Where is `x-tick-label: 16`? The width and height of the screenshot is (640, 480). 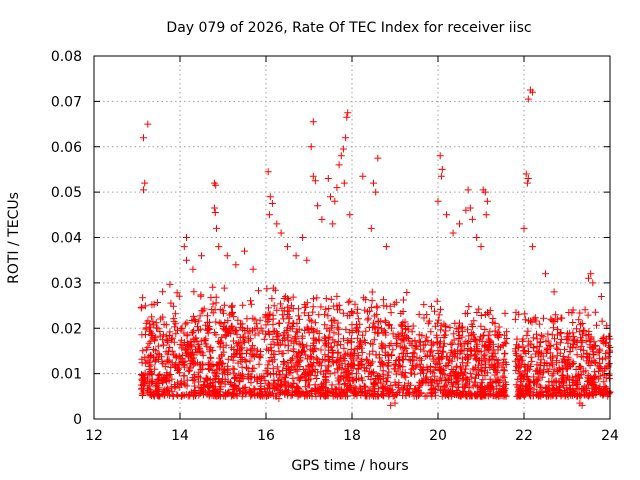
x-tick-label: 16 is located at coordinates (266, 436).